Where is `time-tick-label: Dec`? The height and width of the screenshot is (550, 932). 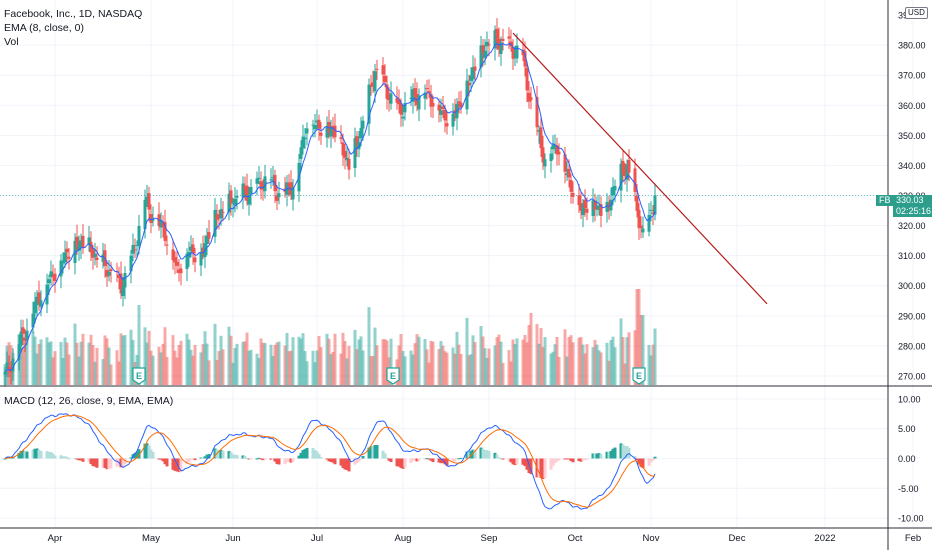 time-tick-label: Dec is located at coordinates (737, 538).